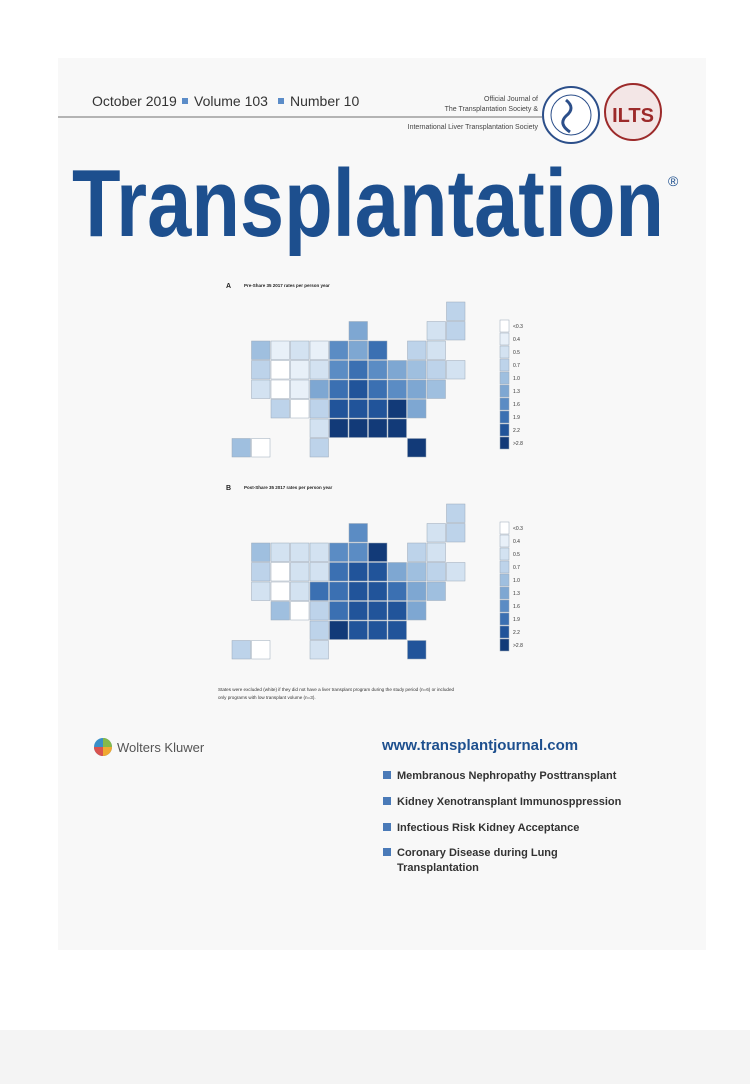 The width and height of the screenshot is (750, 1084). Describe the element at coordinates (516, 633) in the screenshot. I see `legend-label: 2.2` at that location.